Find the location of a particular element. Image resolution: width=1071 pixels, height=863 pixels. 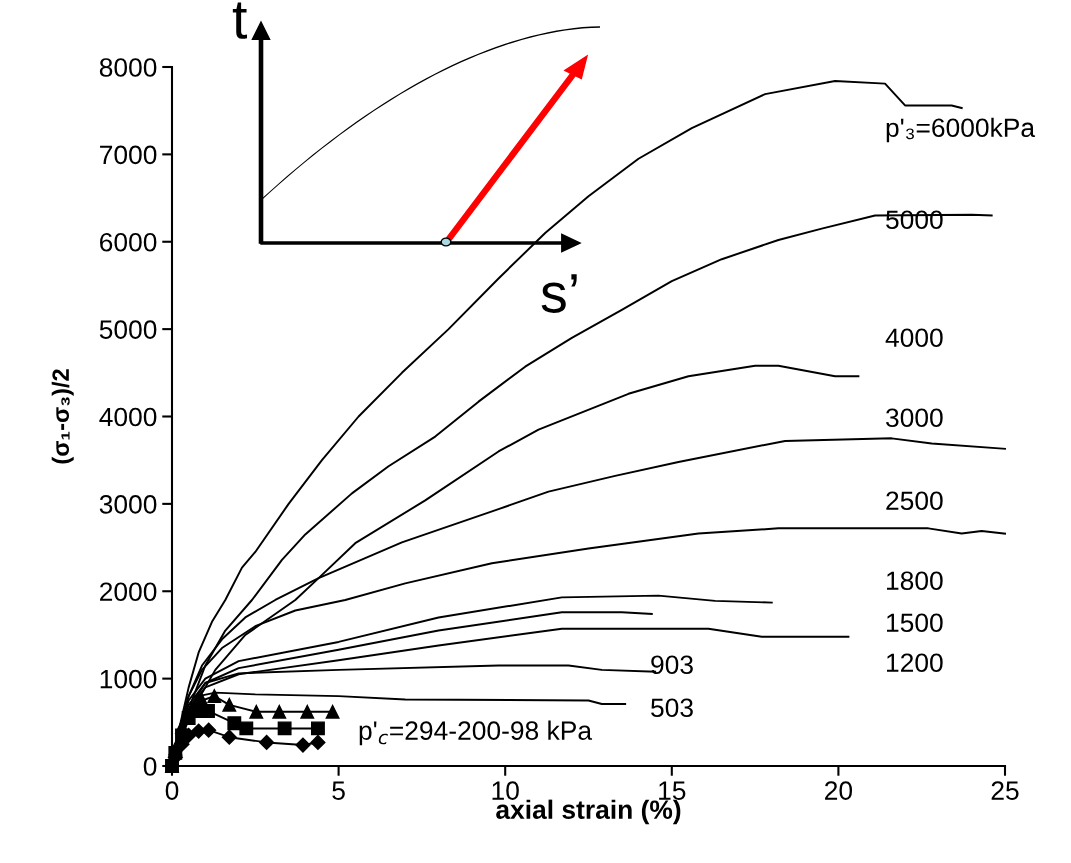

y-tick-label: 3000 is located at coordinates (128, 504).